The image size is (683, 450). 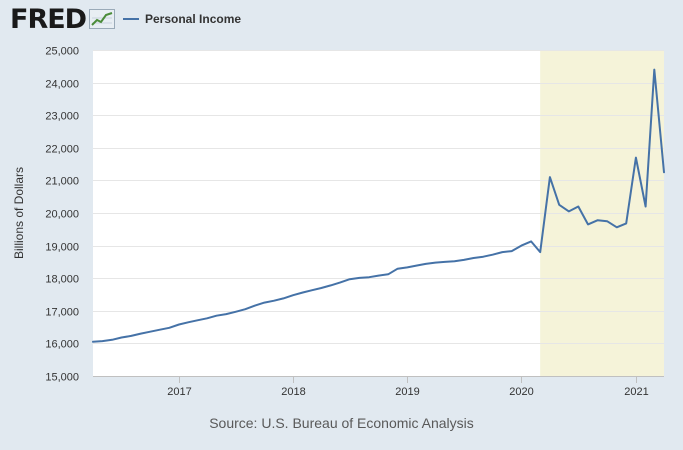 I want to click on fred-chart-icon, so click(x=102, y=19).